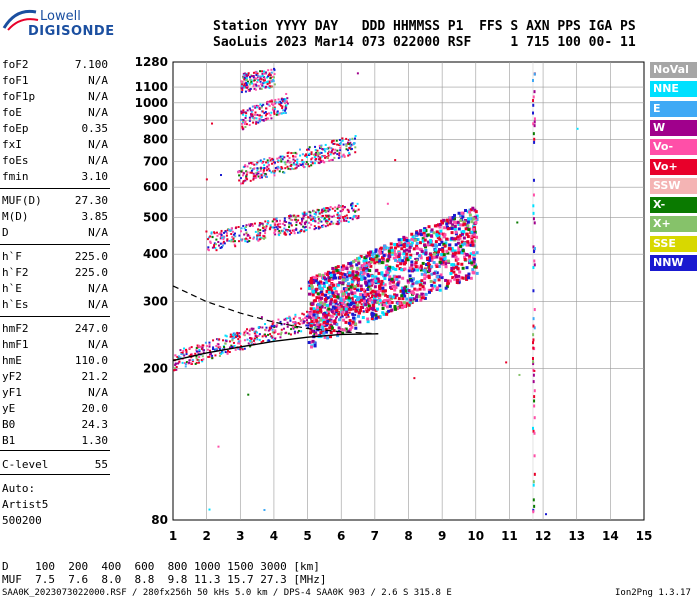  What do you see at coordinates (375, 536) in the screenshot?
I see `x-tick-label: 7` at bounding box center [375, 536].